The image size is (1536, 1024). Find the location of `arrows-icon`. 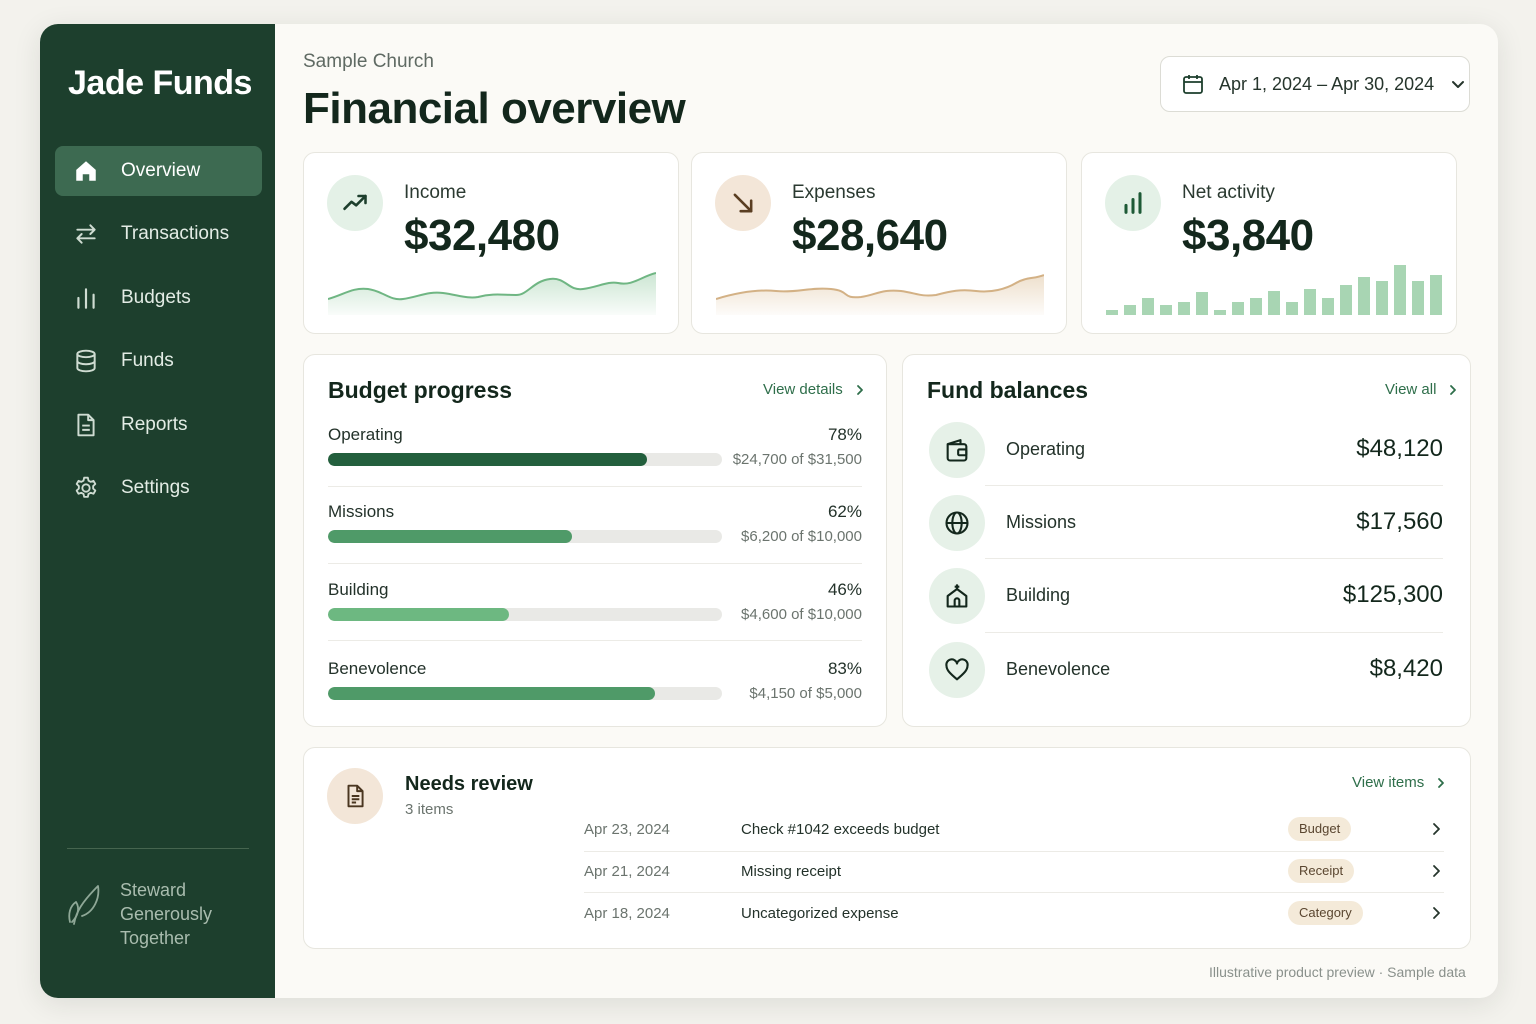

arrows-icon is located at coordinates (86, 234).